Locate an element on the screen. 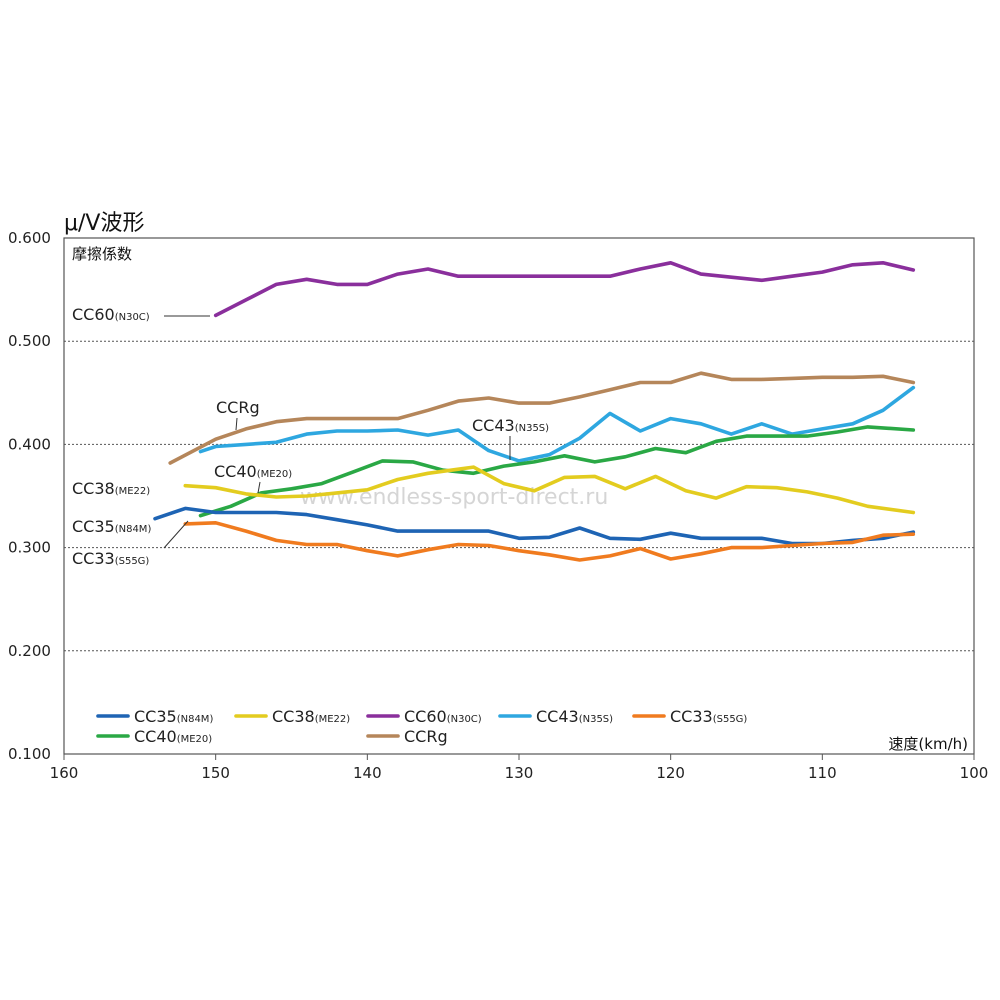  x-axis-ticks: 160 150 140 130 120 110 100 is located at coordinates (519, 768).